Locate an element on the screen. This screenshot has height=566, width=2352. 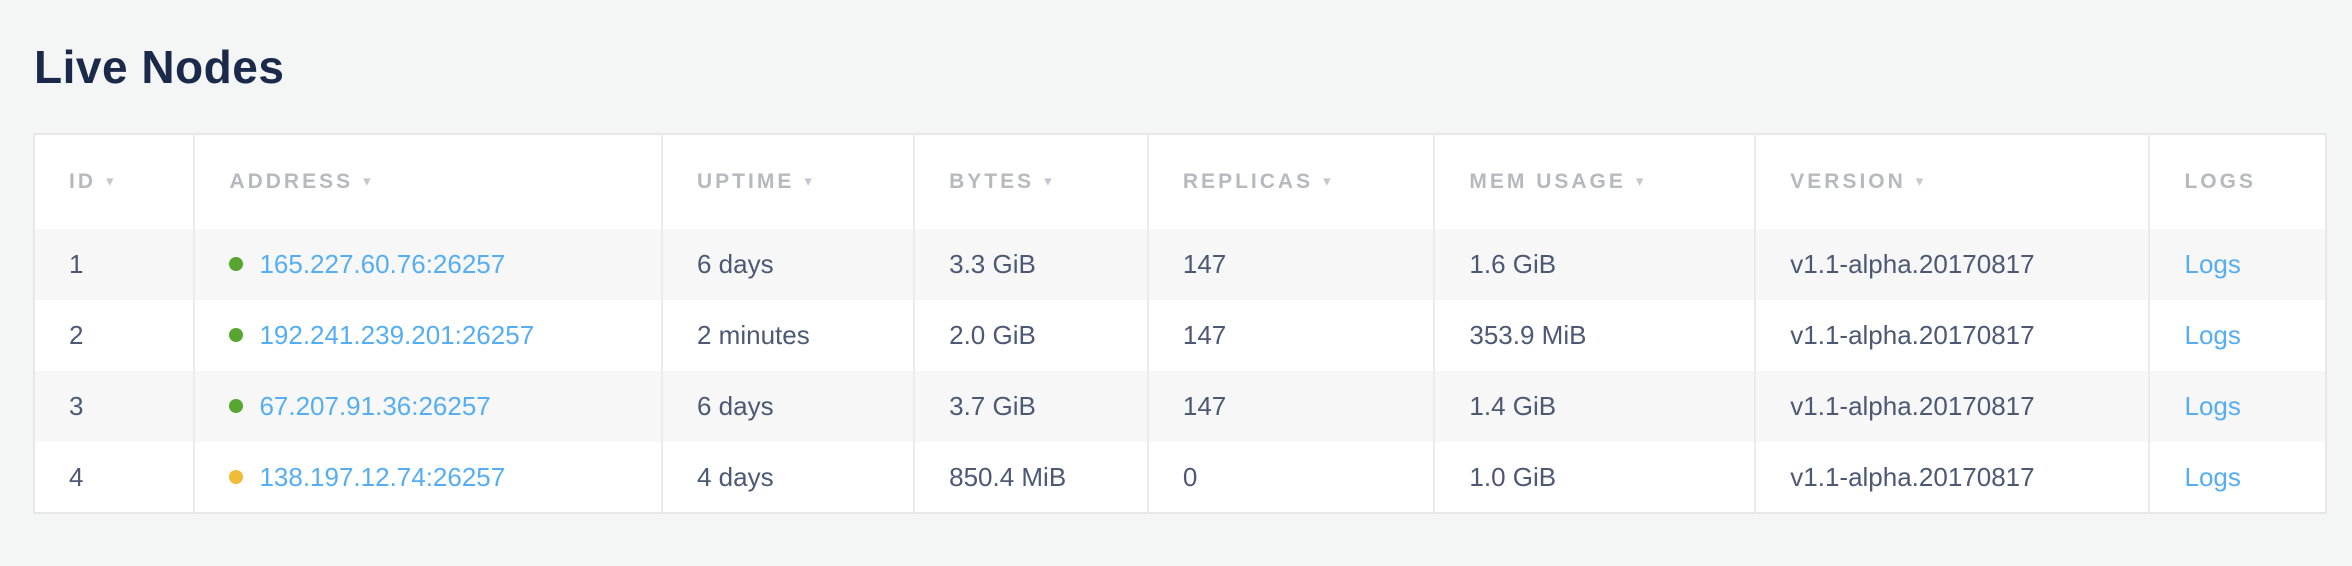
node-address-link: 165.227.60.76:26257 is located at coordinates (382, 264).